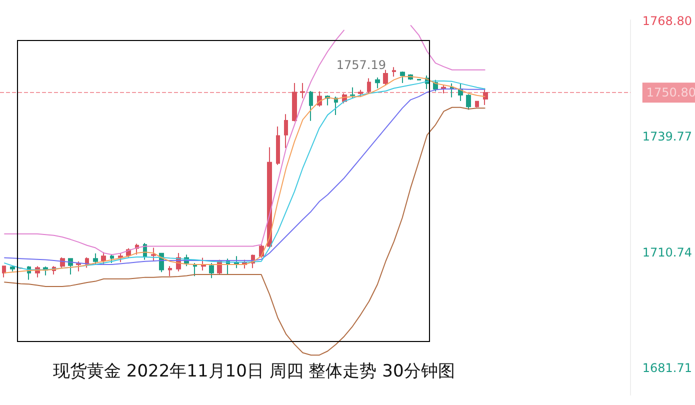  Describe the element at coordinates (667, 252) in the screenshot. I see `y-tick-label: 1710.74` at that location.